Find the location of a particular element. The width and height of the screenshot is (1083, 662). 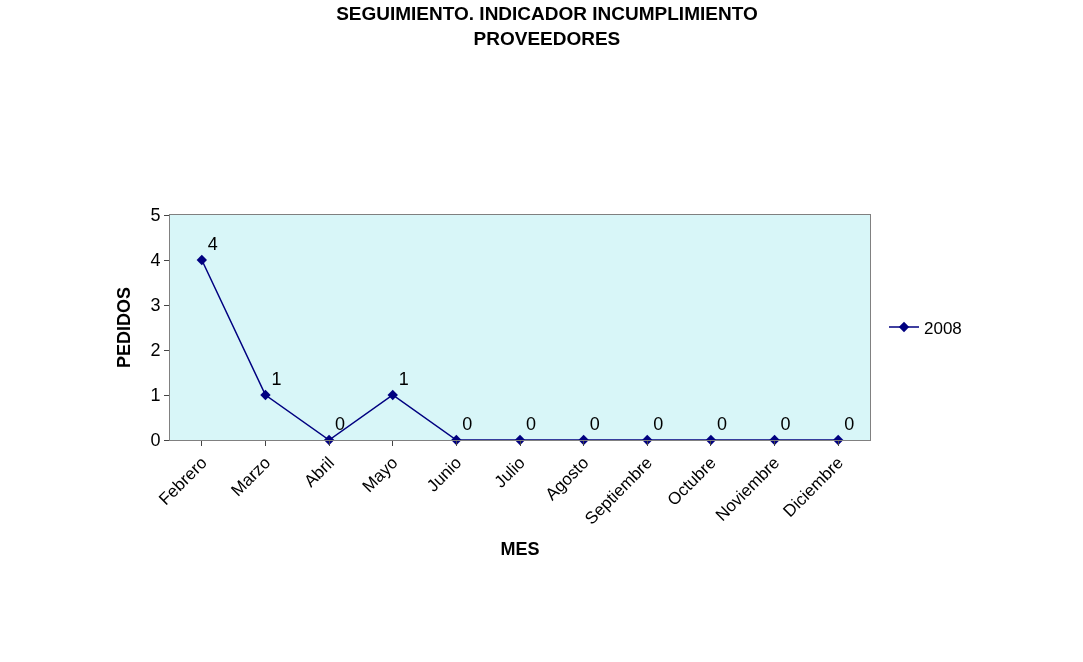

y-tick-label: 3 is located at coordinates (155, 305).